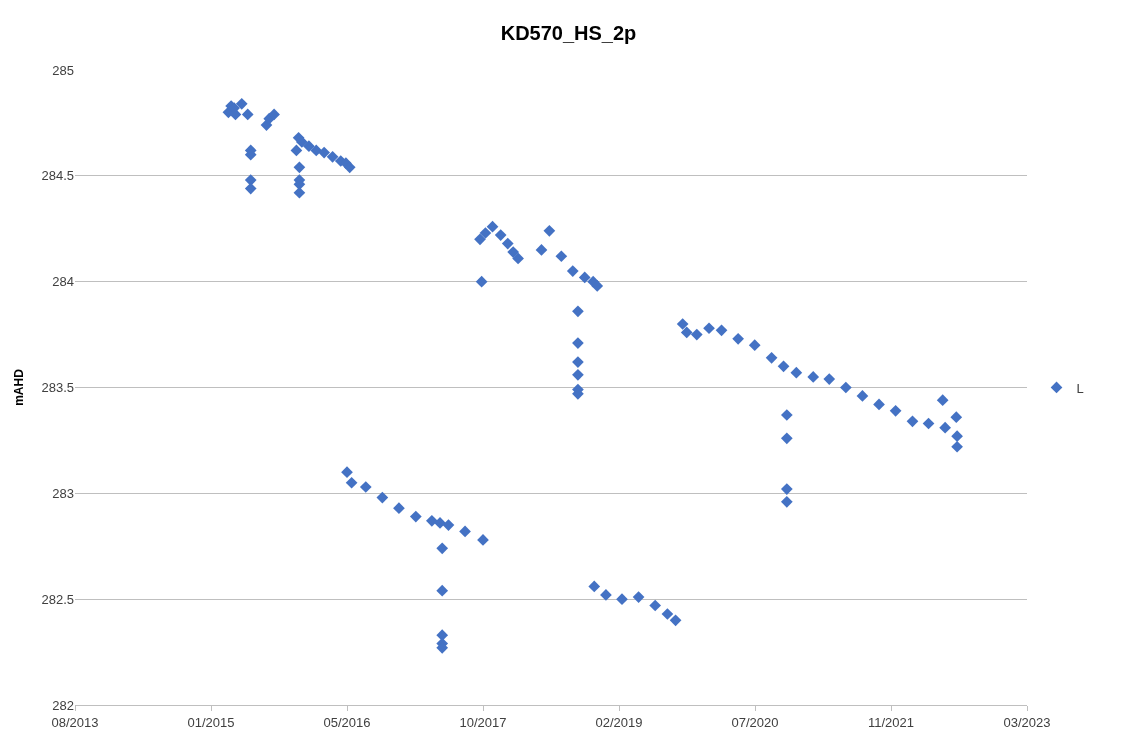 Image resolution: width=1137 pixels, height=742 pixels. Describe the element at coordinates (483, 722) in the screenshot. I see `x-tick-label: 10/2017` at that location.